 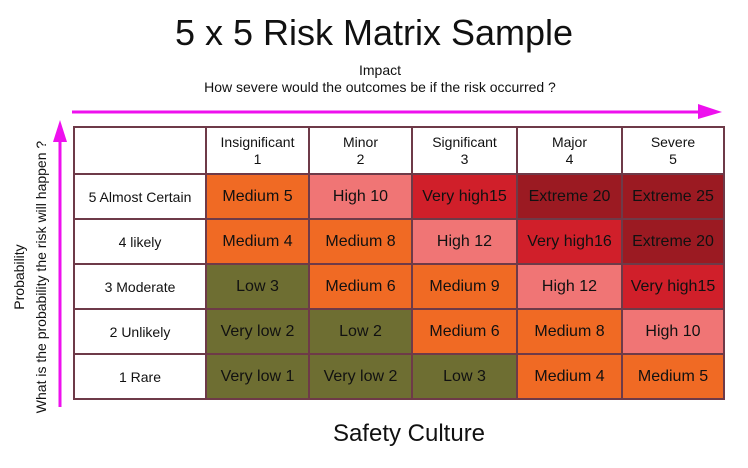 What do you see at coordinates (360, 158) in the screenshot?
I see `impact-number: 2` at bounding box center [360, 158].